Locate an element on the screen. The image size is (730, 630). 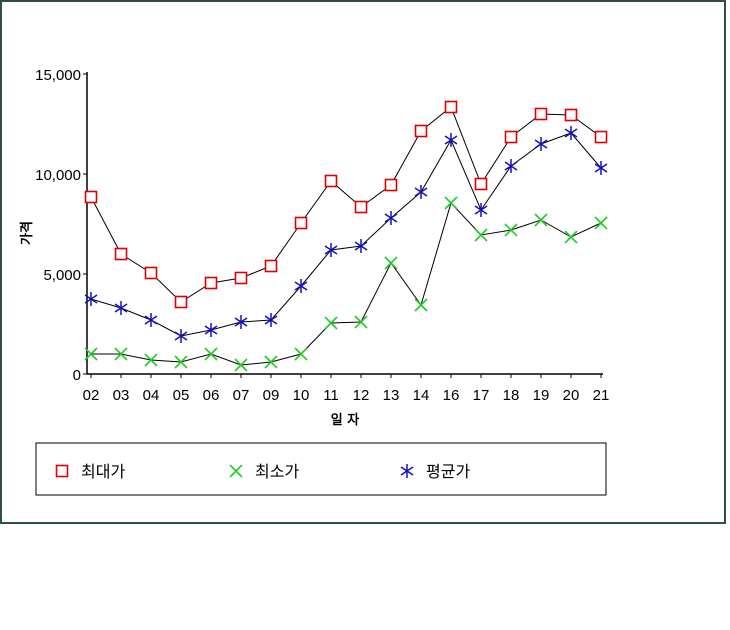
y-tick-label: 15,000 is located at coordinates (58, 75).